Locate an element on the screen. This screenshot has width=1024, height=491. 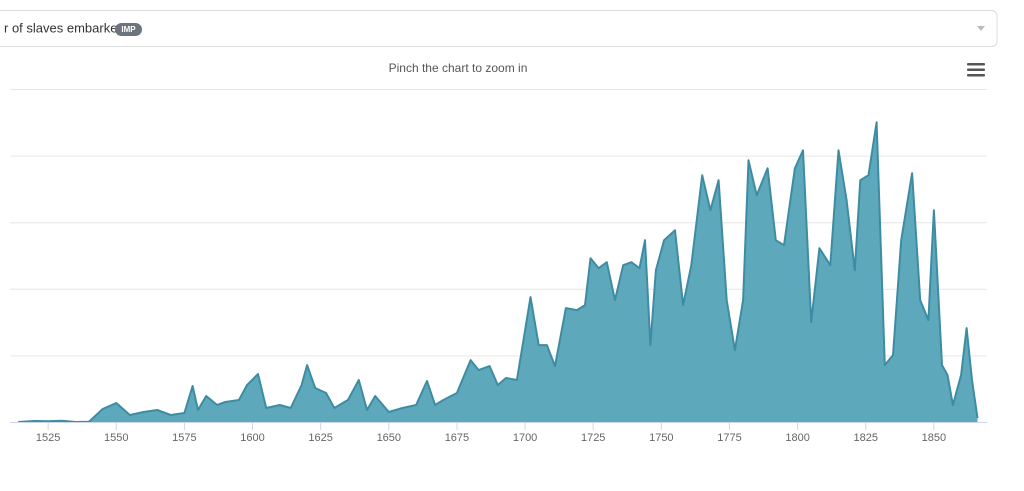
x-tick-label: 1625 is located at coordinates (320, 438).